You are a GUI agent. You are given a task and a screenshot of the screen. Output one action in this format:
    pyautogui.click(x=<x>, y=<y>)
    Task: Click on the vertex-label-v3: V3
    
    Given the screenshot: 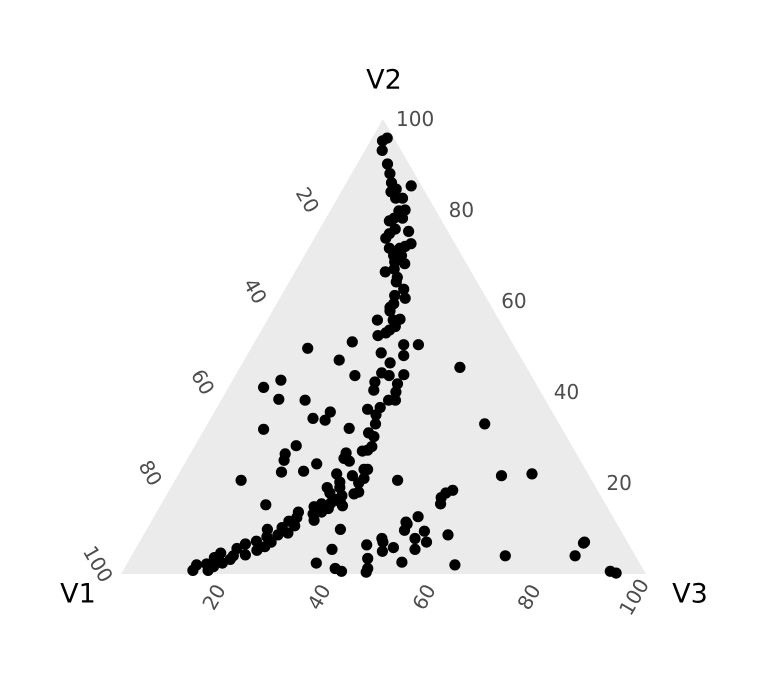 What is the action you would take?
    pyautogui.click(x=690, y=594)
    